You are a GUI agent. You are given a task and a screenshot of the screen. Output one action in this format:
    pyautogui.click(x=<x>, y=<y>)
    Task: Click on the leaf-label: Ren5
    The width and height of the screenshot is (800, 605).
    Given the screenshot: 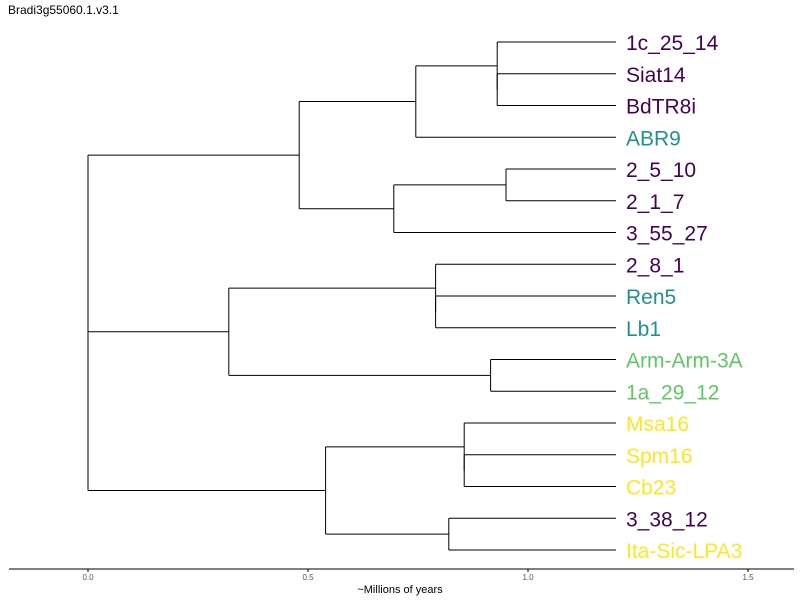 What is the action you would take?
    pyautogui.click(x=651, y=297)
    